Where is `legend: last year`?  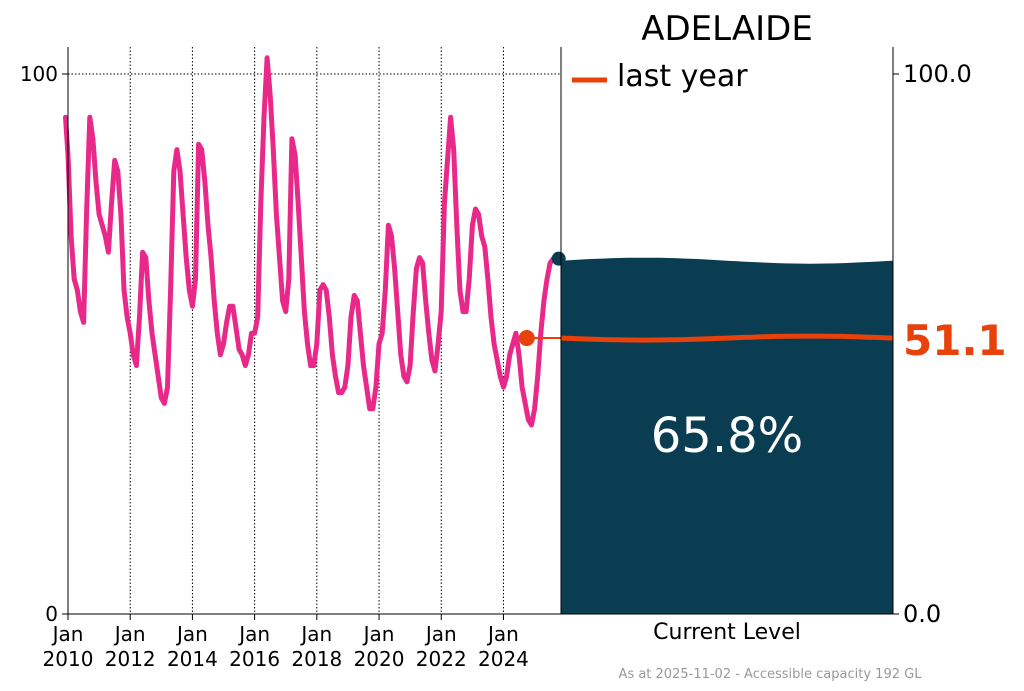
legend: last year is located at coordinates (660, 76).